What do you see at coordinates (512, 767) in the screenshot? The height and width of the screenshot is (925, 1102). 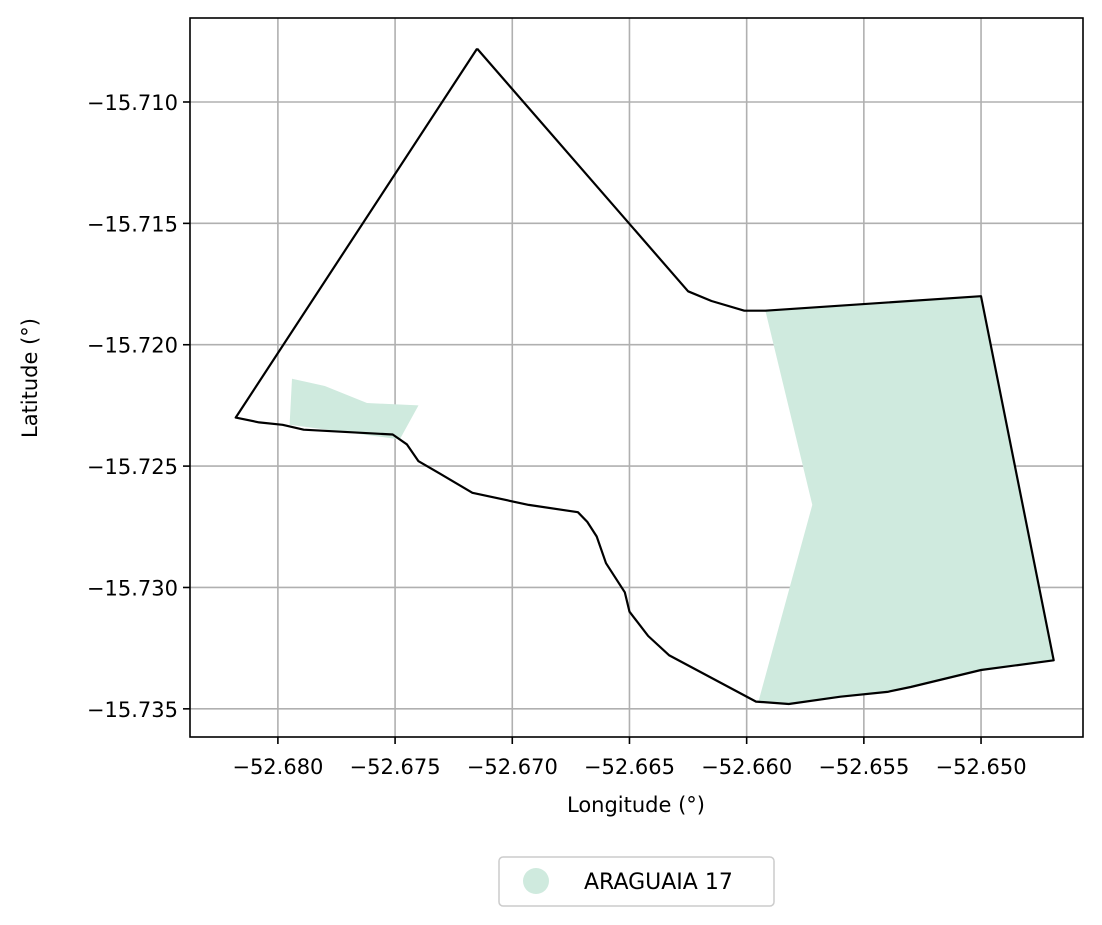 I see `x-tick-label: −52.670` at bounding box center [512, 767].